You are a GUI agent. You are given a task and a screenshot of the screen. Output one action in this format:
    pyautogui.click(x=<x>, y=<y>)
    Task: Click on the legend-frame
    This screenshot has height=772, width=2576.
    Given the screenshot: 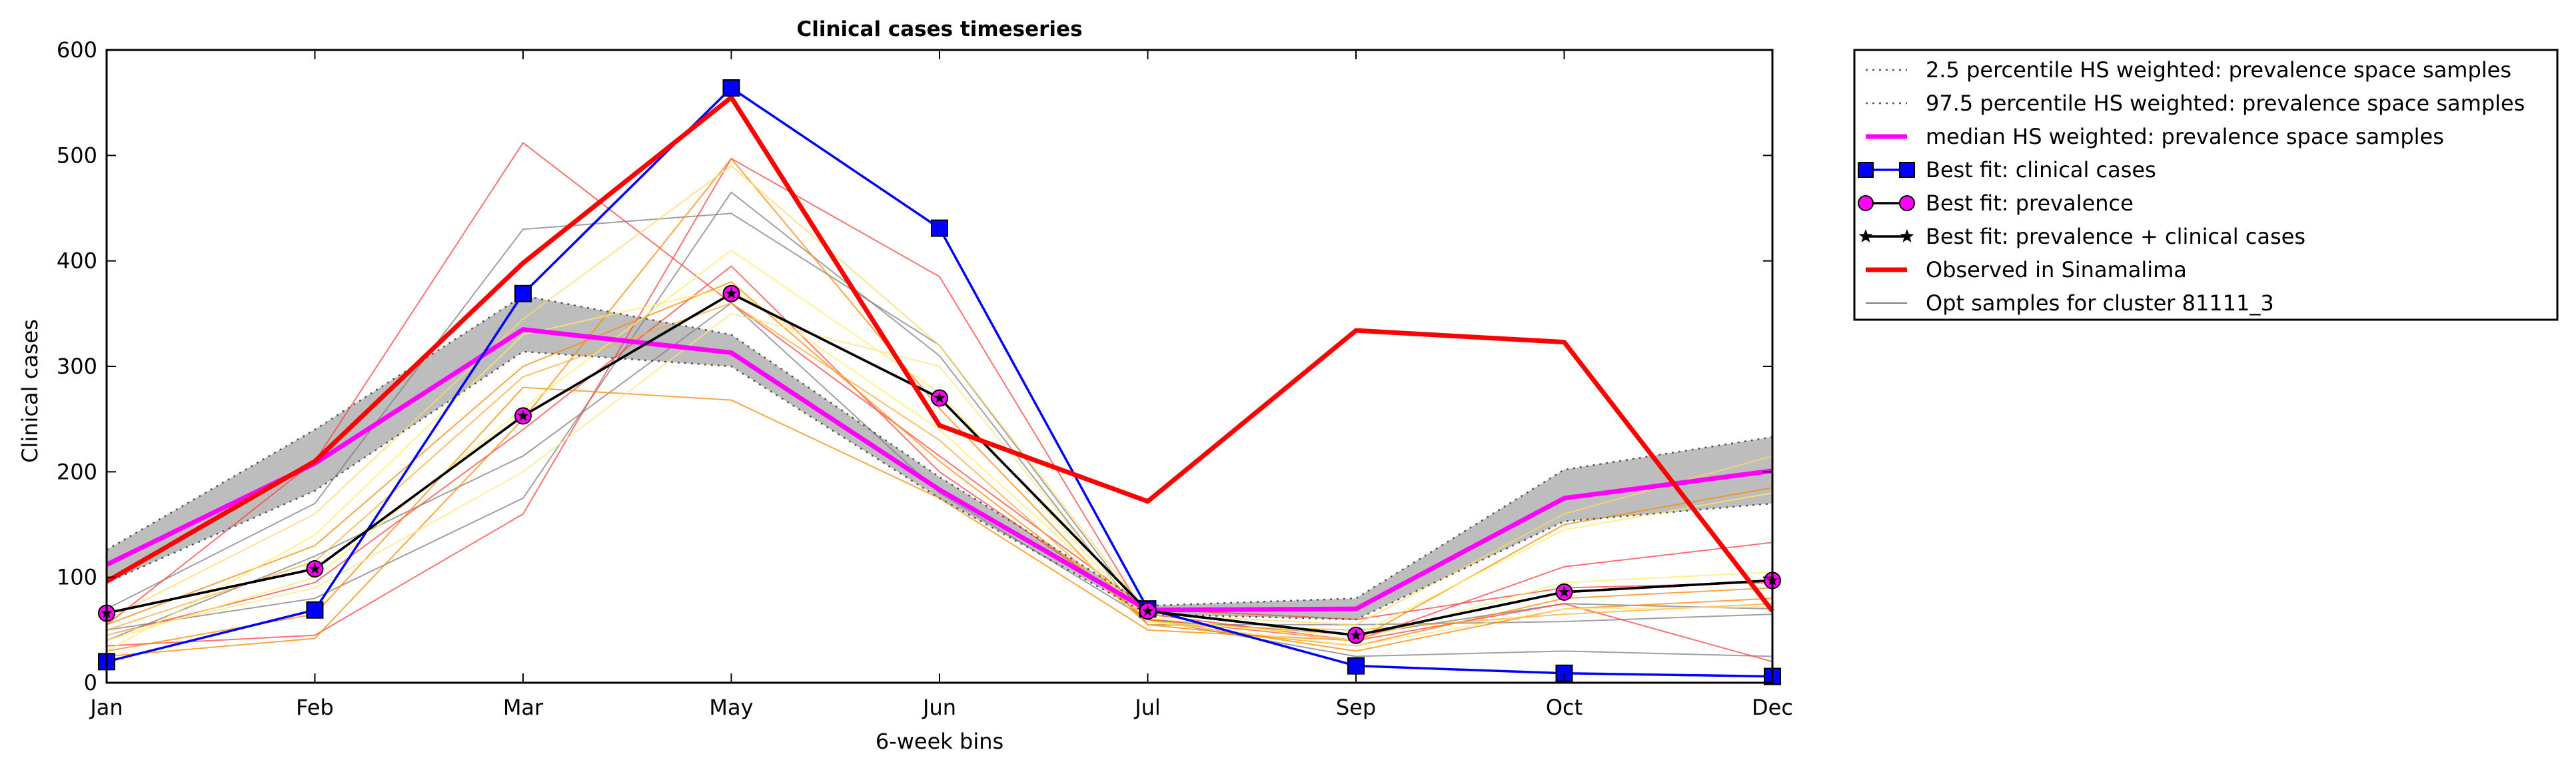 What is the action you would take?
    pyautogui.click(x=2206, y=185)
    